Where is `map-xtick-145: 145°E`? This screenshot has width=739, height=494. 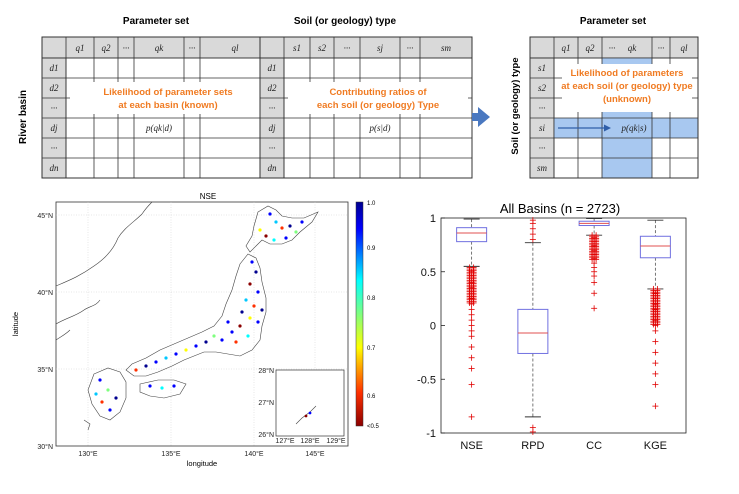 map-xtick-145: 145°E is located at coordinates (314, 454).